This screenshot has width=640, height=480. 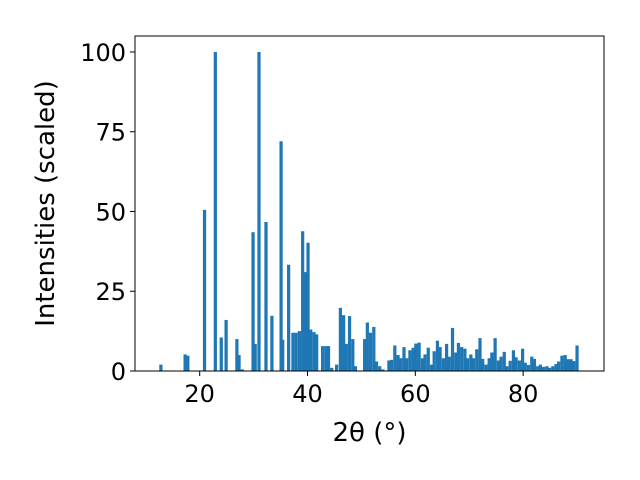 What do you see at coordinates (415, 394) in the screenshot?
I see `x-tick-label: 60` at bounding box center [415, 394].